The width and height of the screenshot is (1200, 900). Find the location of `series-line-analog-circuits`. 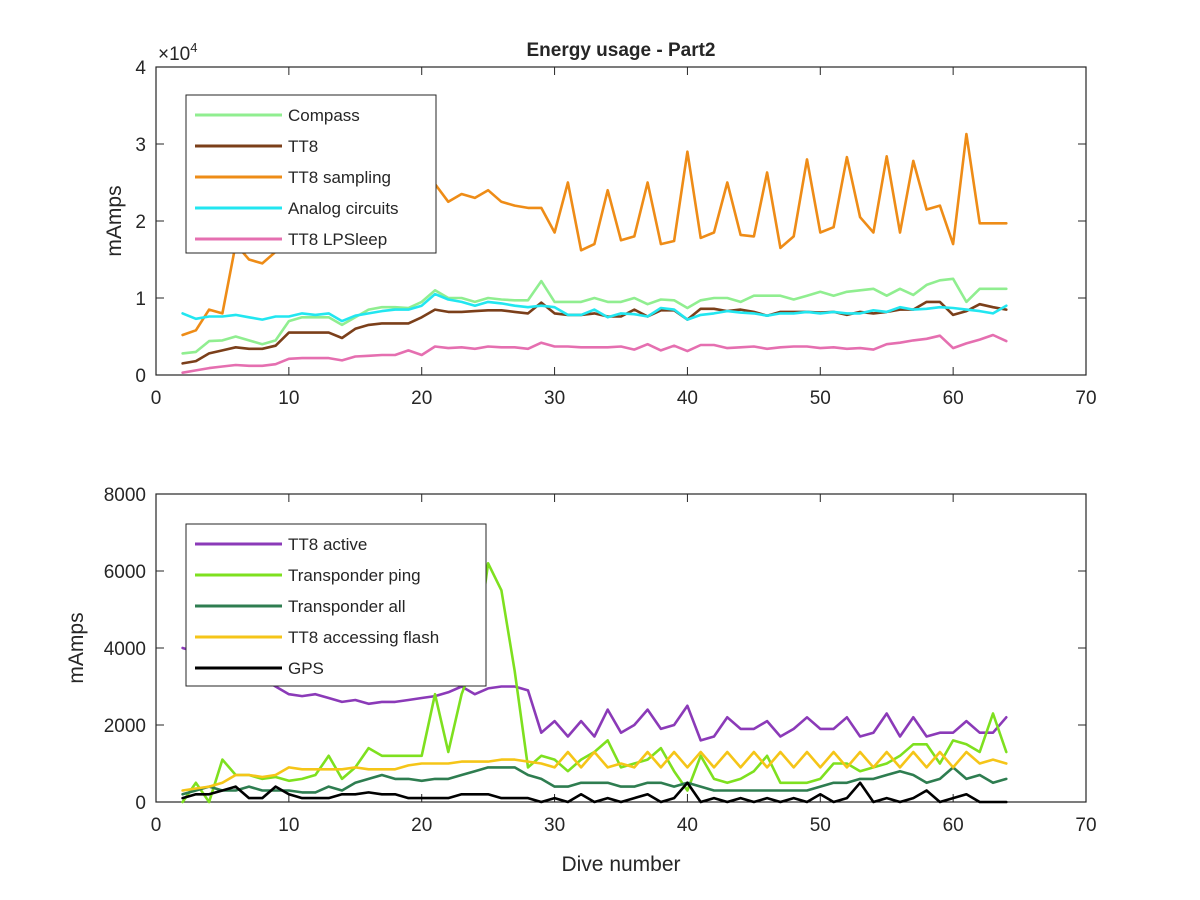

series-line-analog-circuits is located at coordinates (594, 307).